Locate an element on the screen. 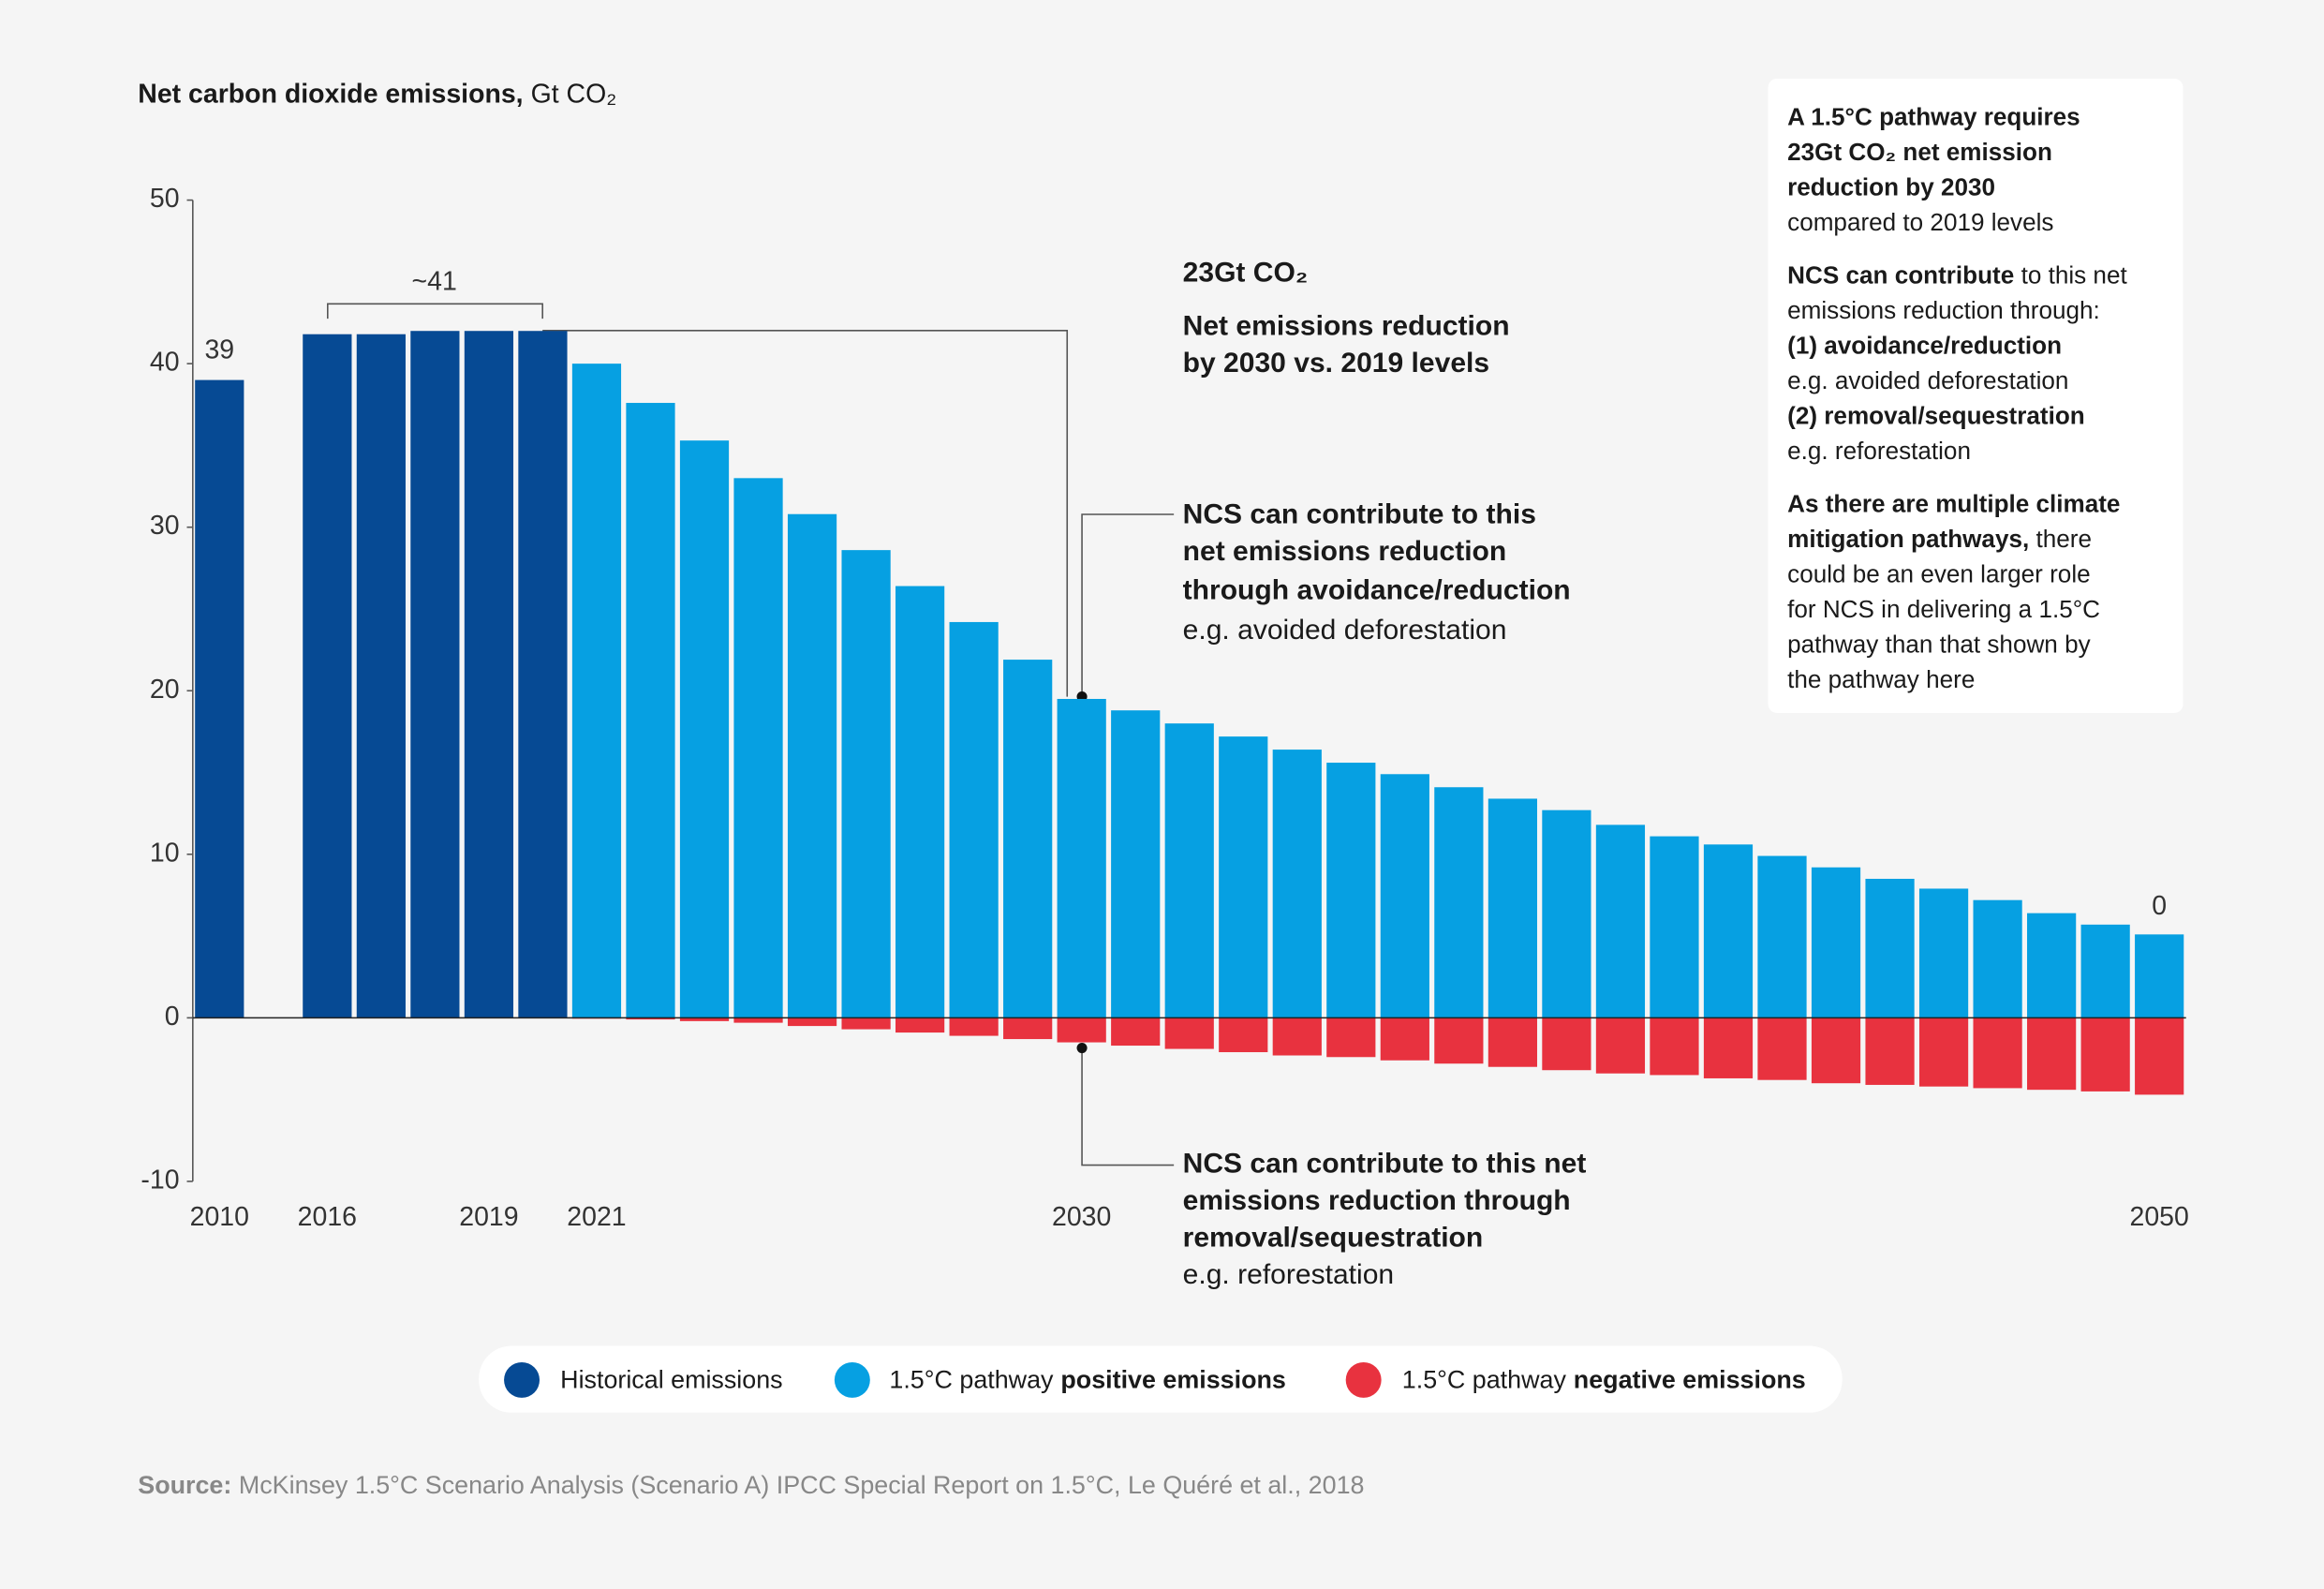  text-run: Net carbon dioxide emissions, is located at coordinates (331, 94).